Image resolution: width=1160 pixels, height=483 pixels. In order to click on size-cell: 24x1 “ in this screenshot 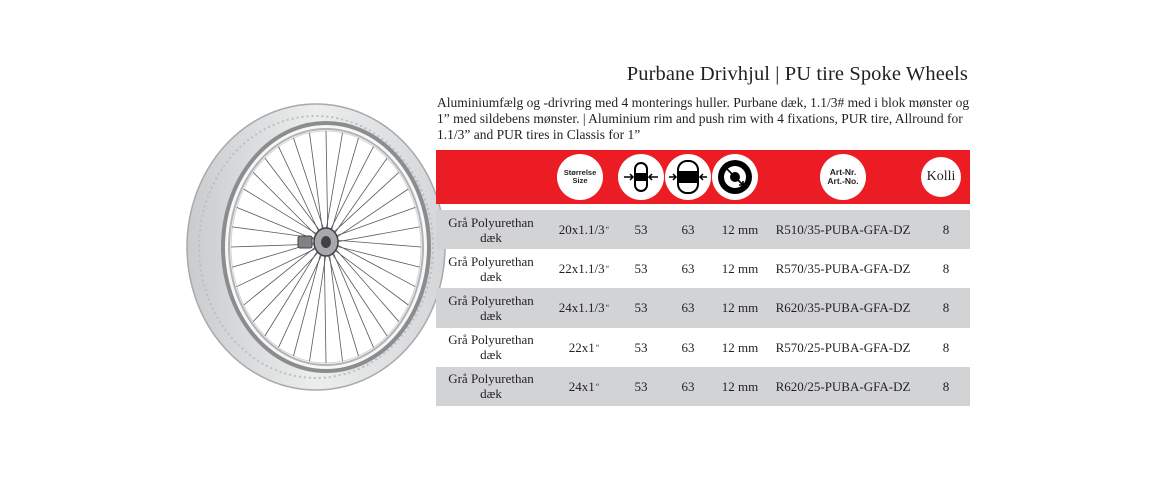, I will do `click(584, 386)`.